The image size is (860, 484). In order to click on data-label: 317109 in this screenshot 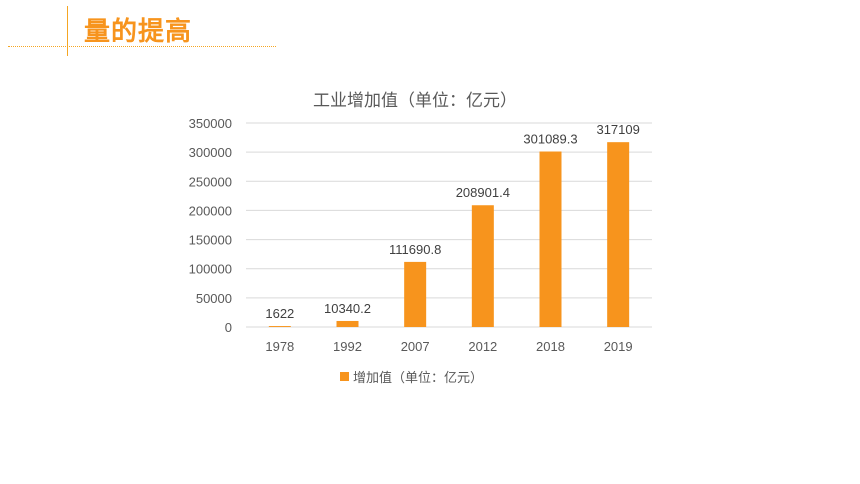, I will do `click(617, 129)`.